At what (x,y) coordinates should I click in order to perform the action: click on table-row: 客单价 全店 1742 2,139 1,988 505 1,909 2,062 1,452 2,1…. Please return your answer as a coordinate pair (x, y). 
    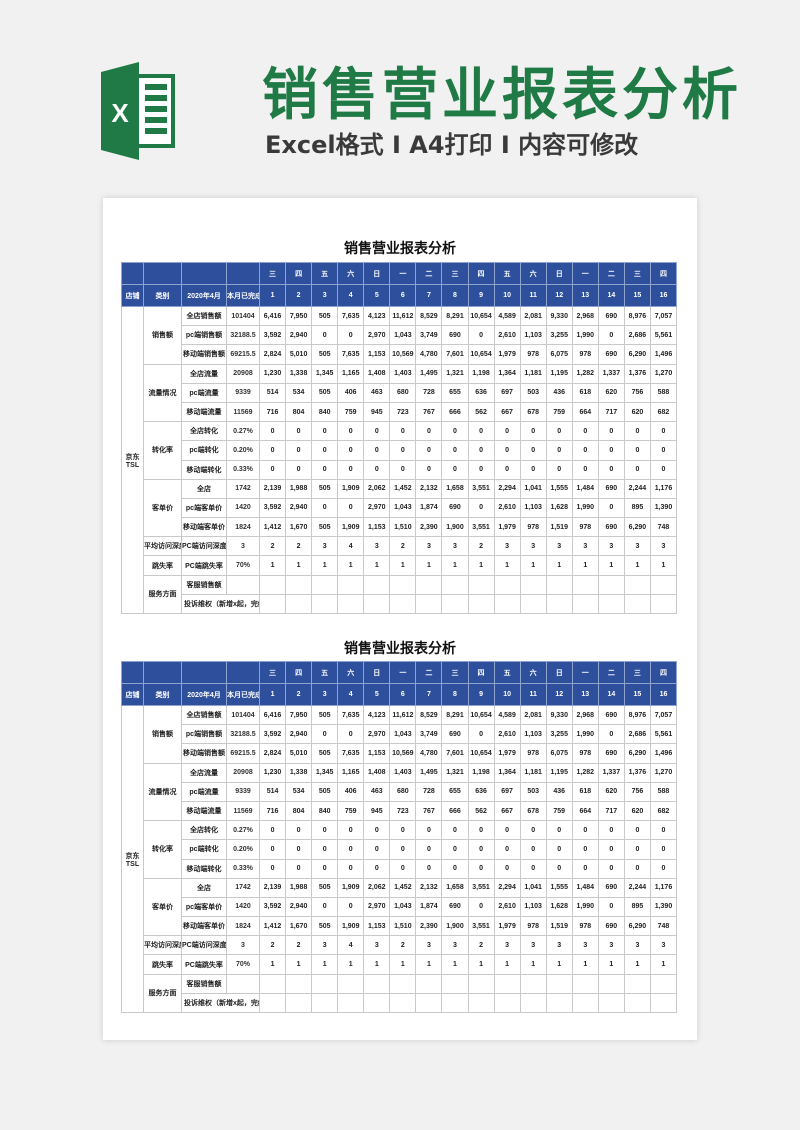
    Looking at the image, I should click on (400, 508).